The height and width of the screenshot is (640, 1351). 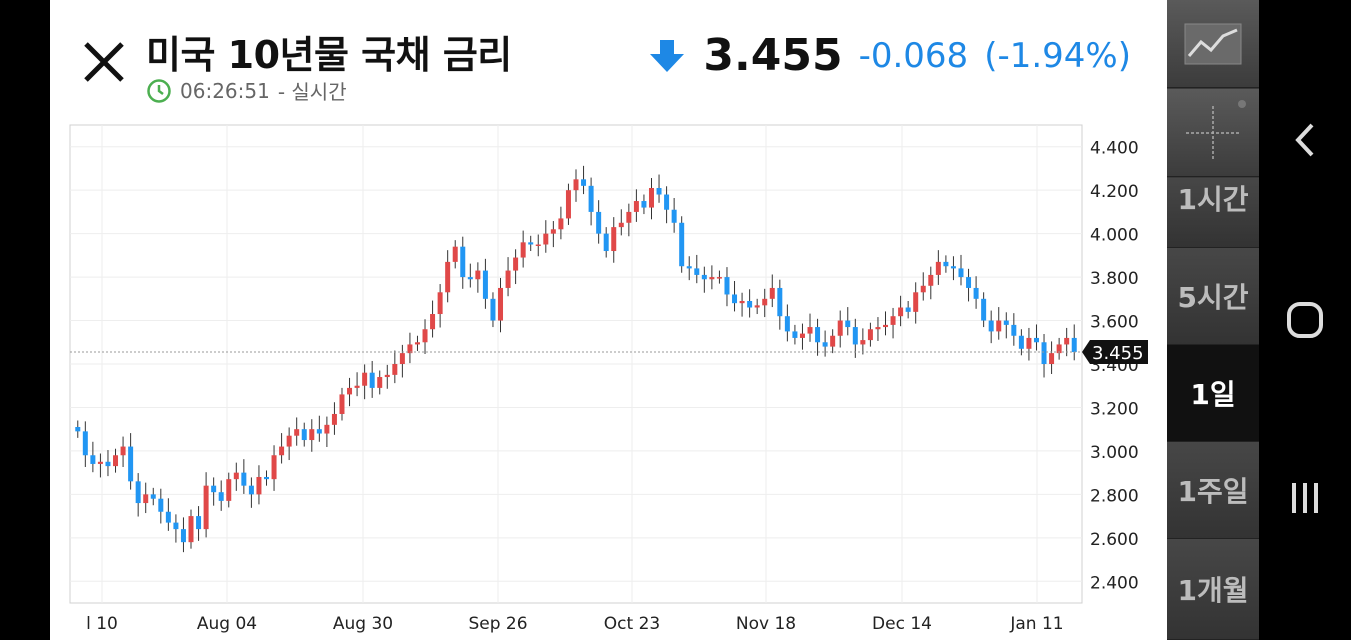 I want to click on y-tick-label: 4.400, so click(x=1114, y=149).